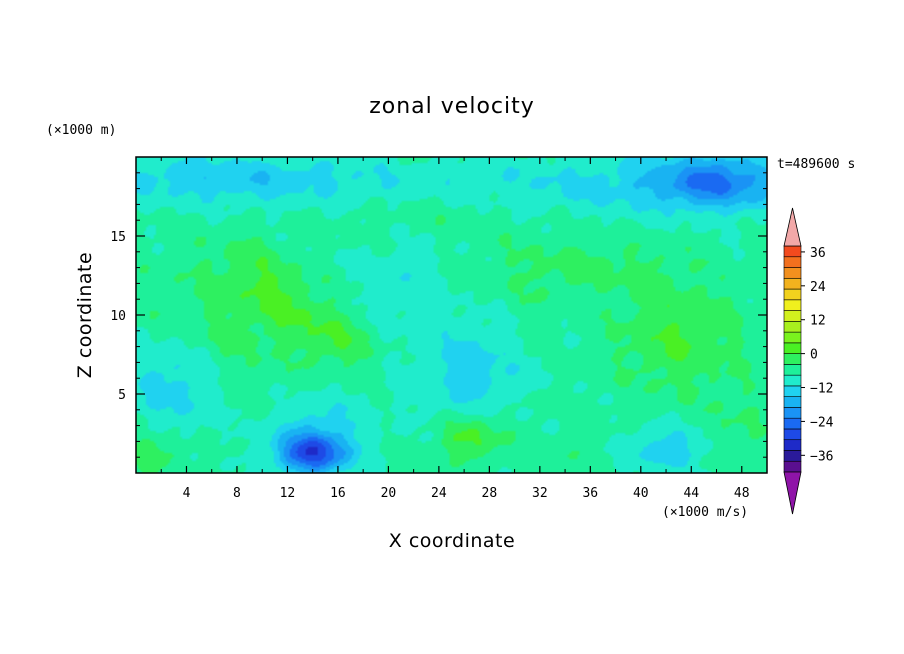 This screenshot has height=654, width=904. I want to click on colorbar: −36 −24 −12 0 12 24 36, so click(808, 361).